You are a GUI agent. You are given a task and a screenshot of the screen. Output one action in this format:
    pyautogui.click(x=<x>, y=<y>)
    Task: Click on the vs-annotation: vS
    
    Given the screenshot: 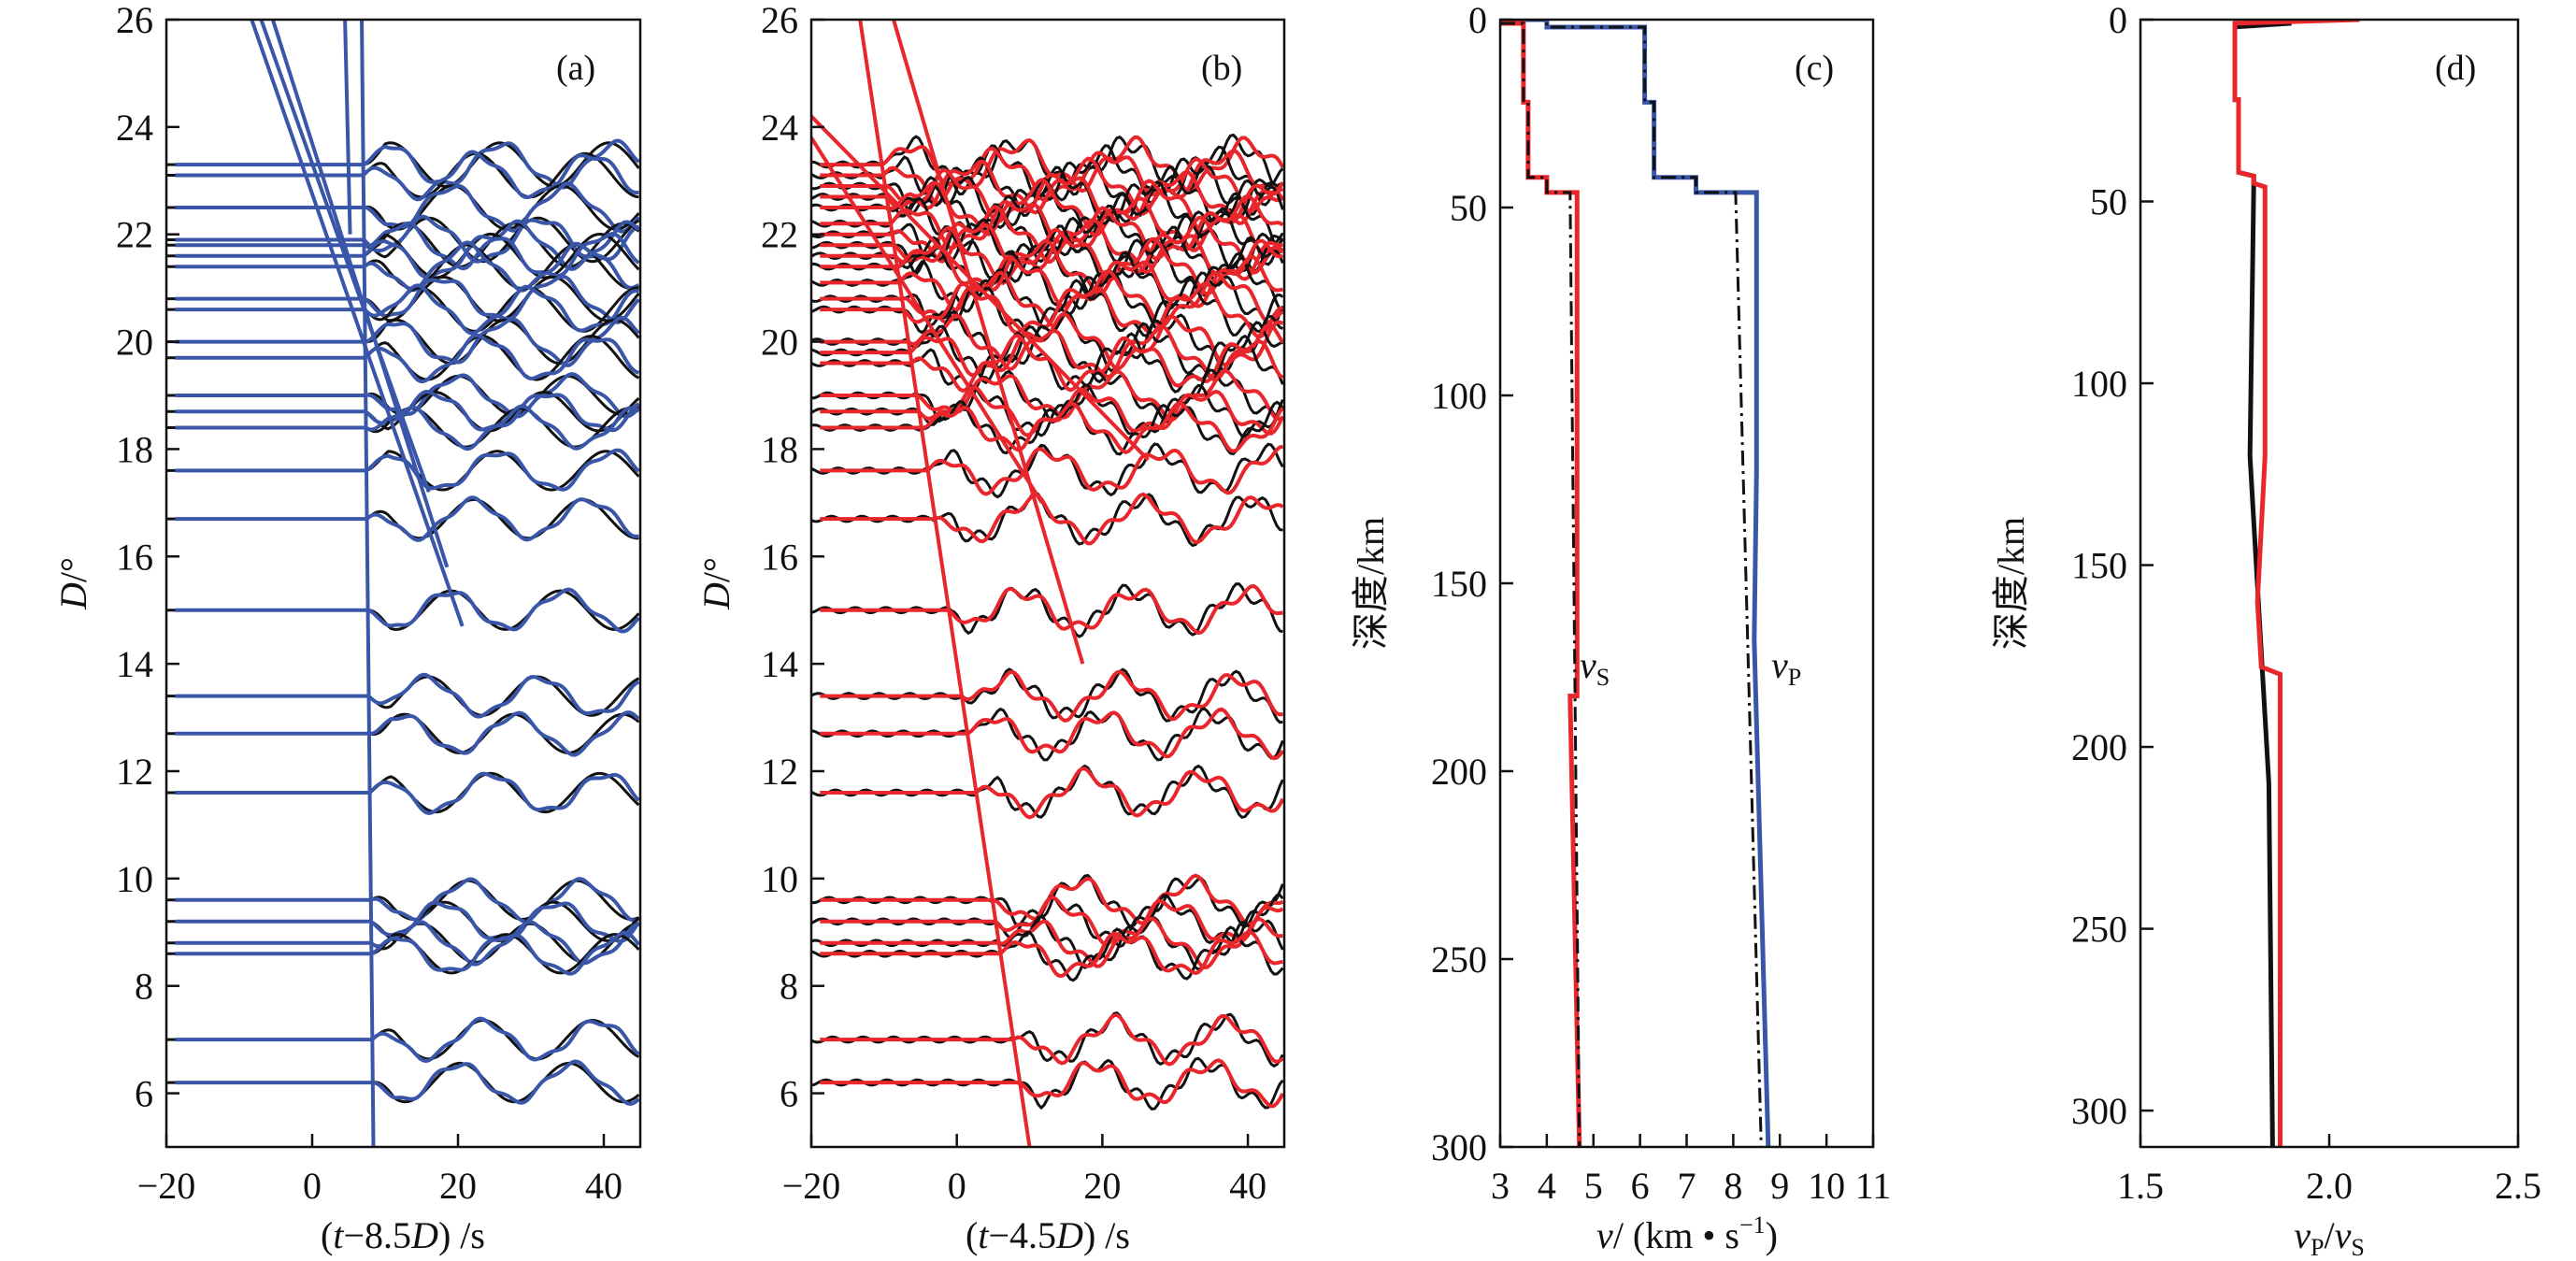 What is the action you would take?
    pyautogui.click(x=1595, y=667)
    